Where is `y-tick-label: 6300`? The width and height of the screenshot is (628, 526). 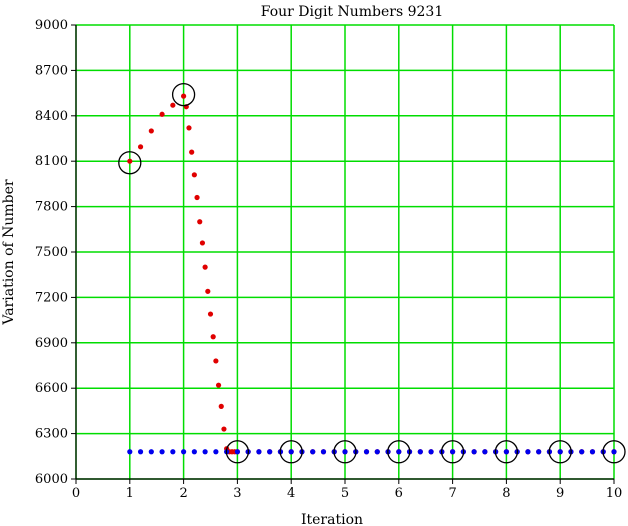
y-tick-label: 6300 is located at coordinates (51, 434).